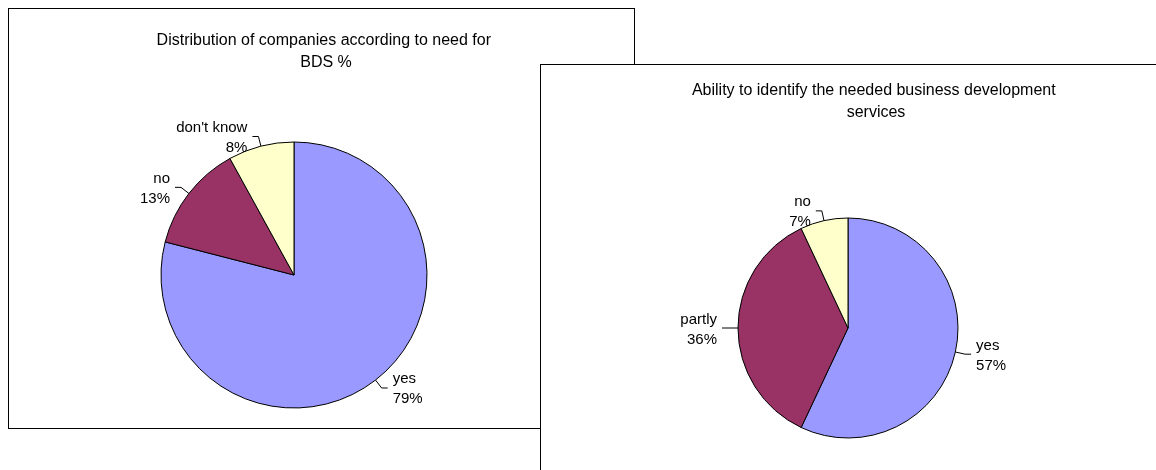 The width and height of the screenshot is (1156, 470). Describe the element at coordinates (699, 318) in the screenshot. I see `slice-label: partly` at that location.